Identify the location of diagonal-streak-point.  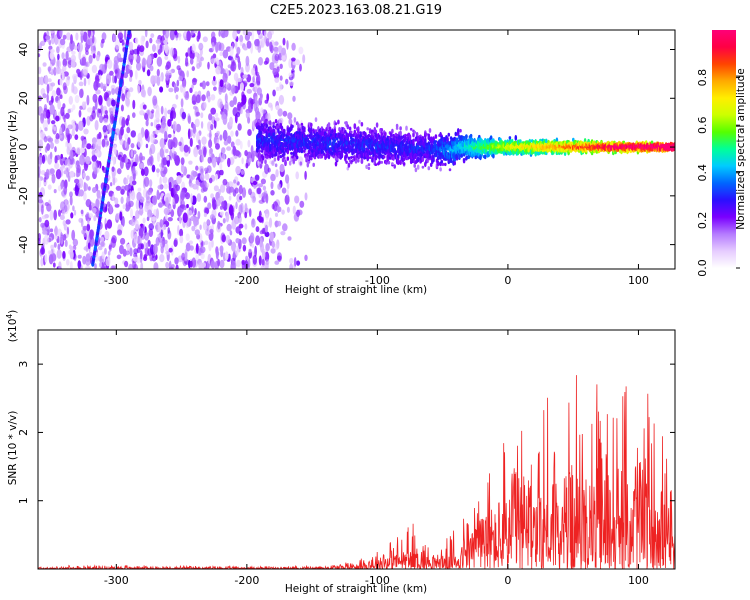
(129, 31).